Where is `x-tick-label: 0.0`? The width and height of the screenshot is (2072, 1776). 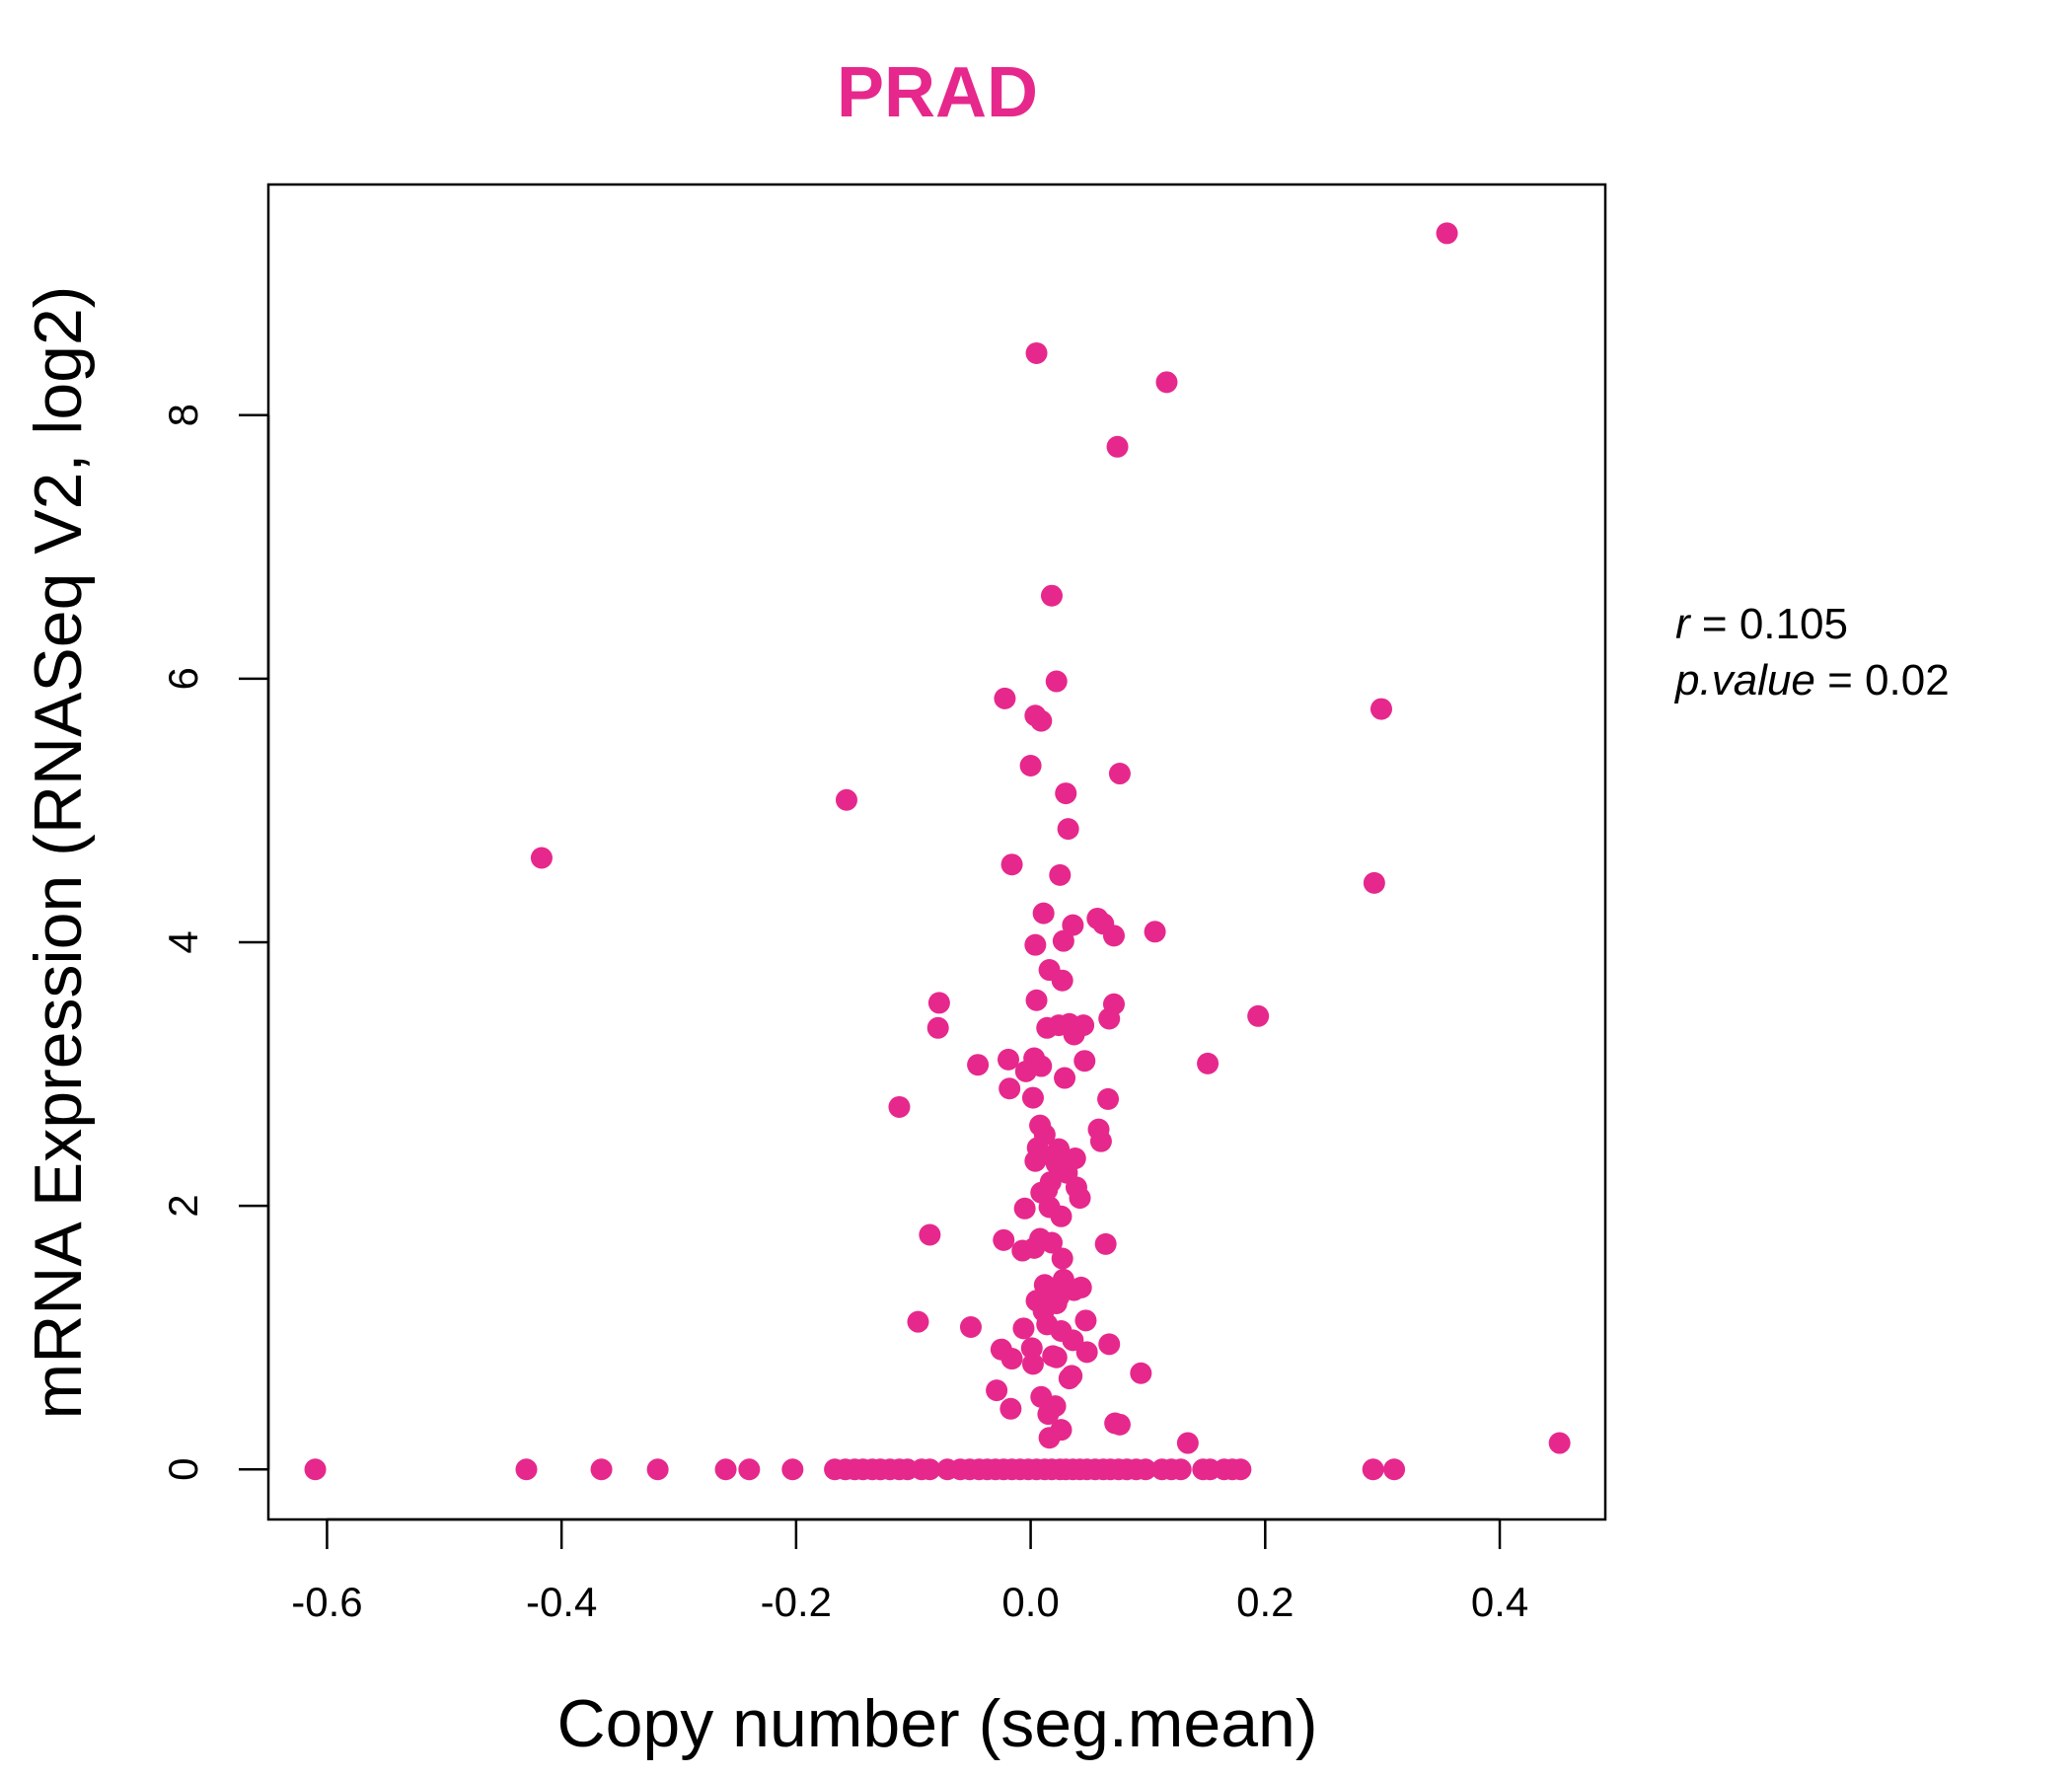
x-tick-label: 0.0 is located at coordinates (1030, 1602).